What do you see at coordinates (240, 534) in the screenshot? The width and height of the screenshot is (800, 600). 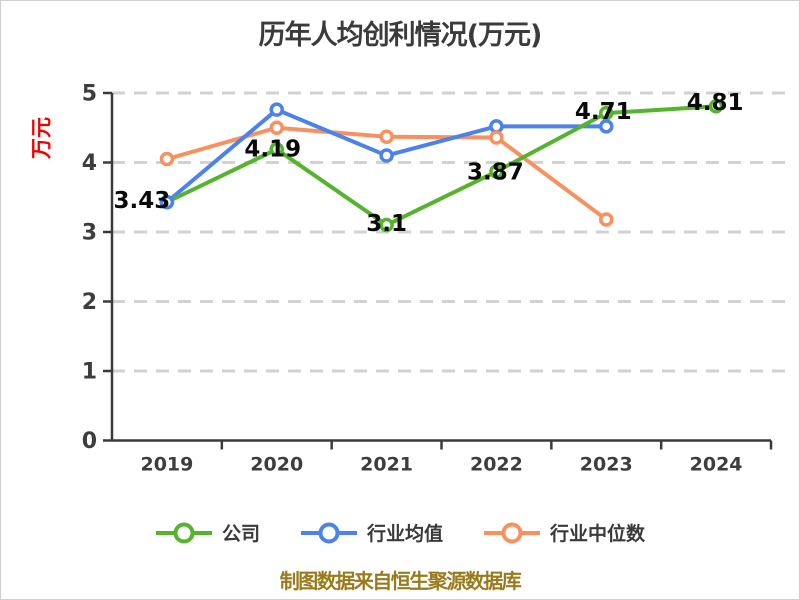 I see `legend-label-company: 公司` at bounding box center [240, 534].